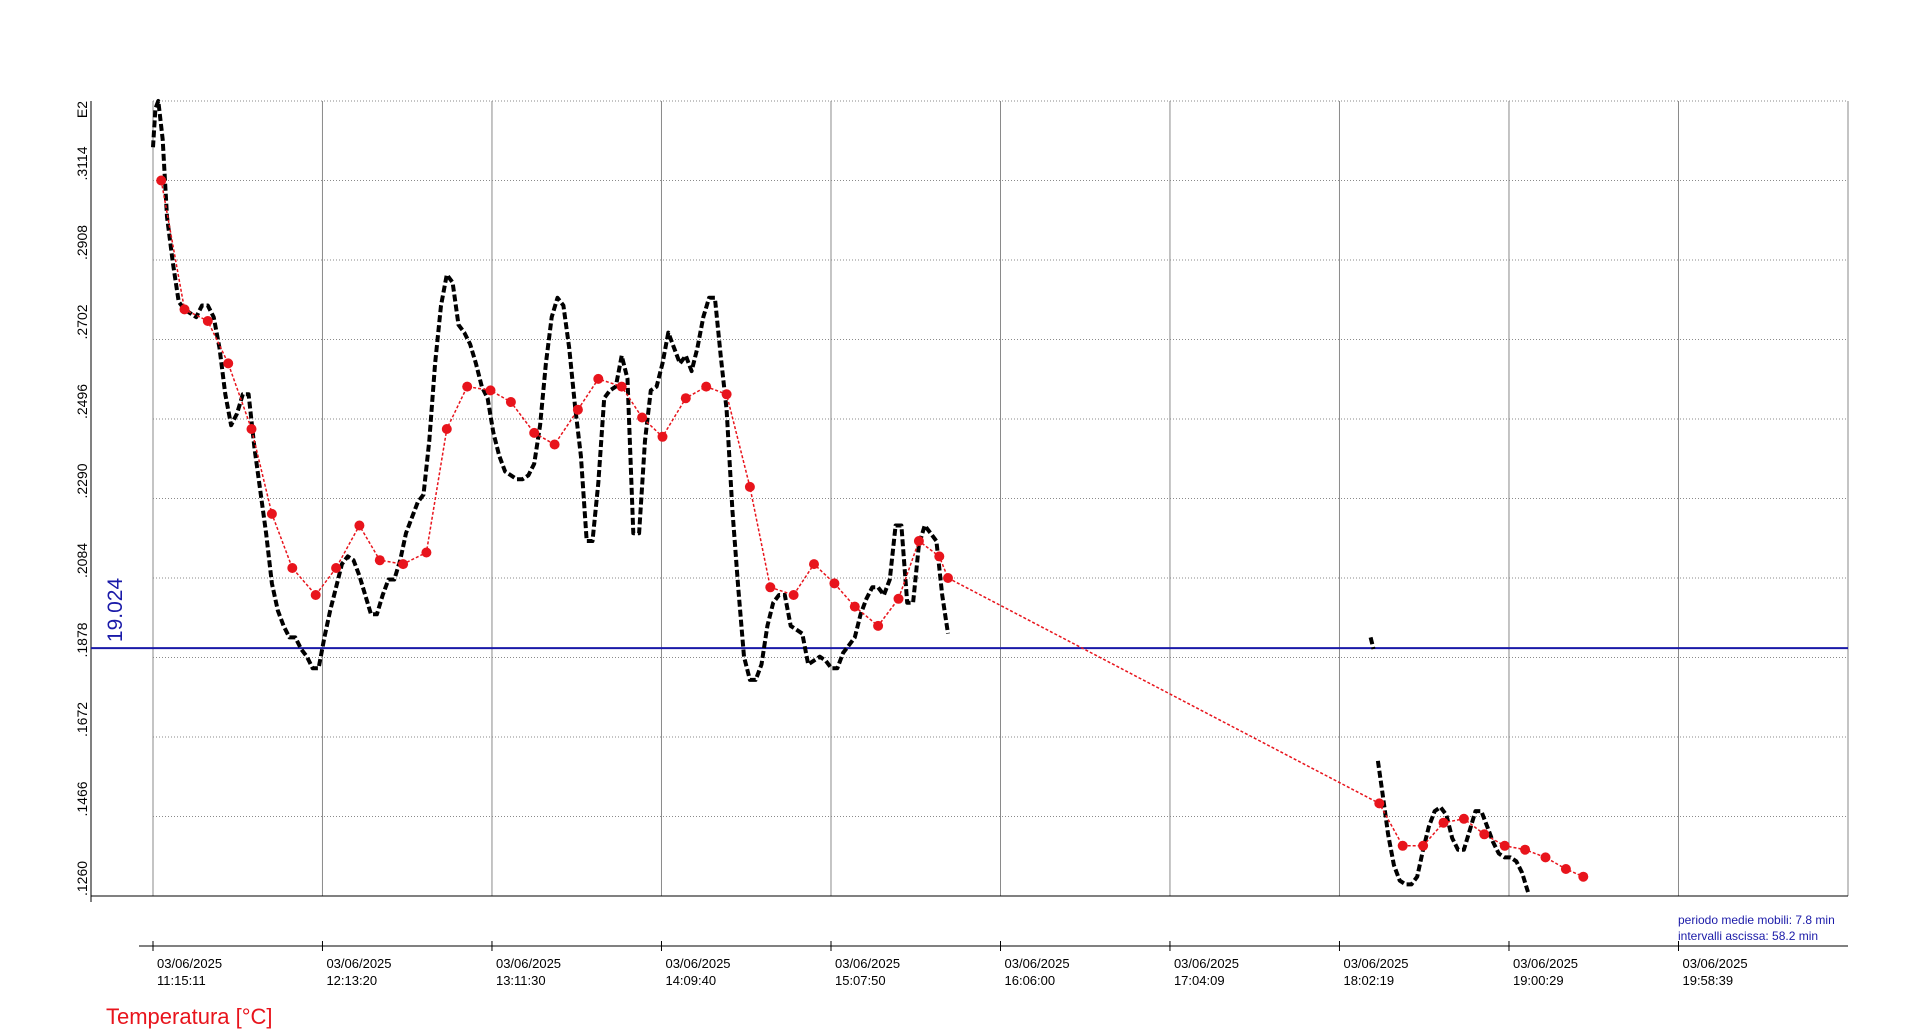  I want to click on y-tick-label: .2908, so click(82, 242).